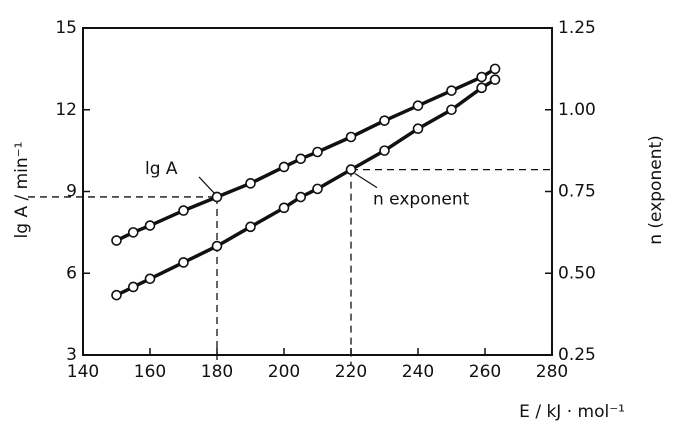  Describe the element at coordinates (485, 372) in the screenshot. I see `x-tick-label: 260` at that location.